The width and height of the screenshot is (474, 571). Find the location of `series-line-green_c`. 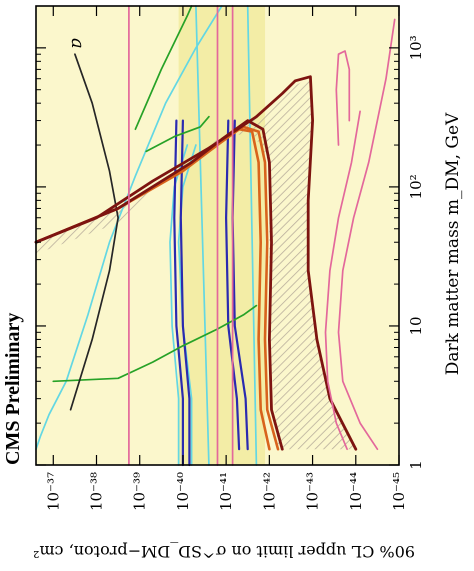

series-line-green_c is located at coordinates (163, 68).